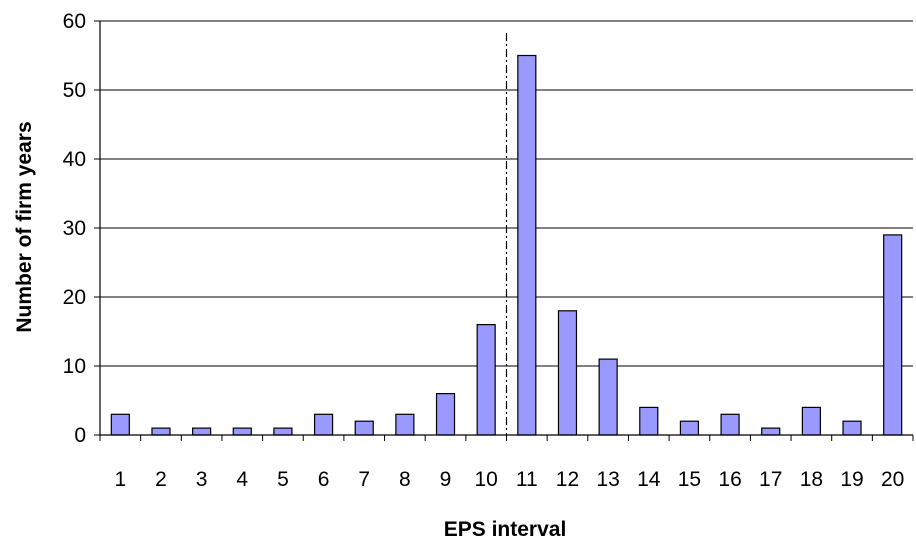  Describe the element at coordinates (770, 479) in the screenshot. I see `x-tick-label: 17` at that location.